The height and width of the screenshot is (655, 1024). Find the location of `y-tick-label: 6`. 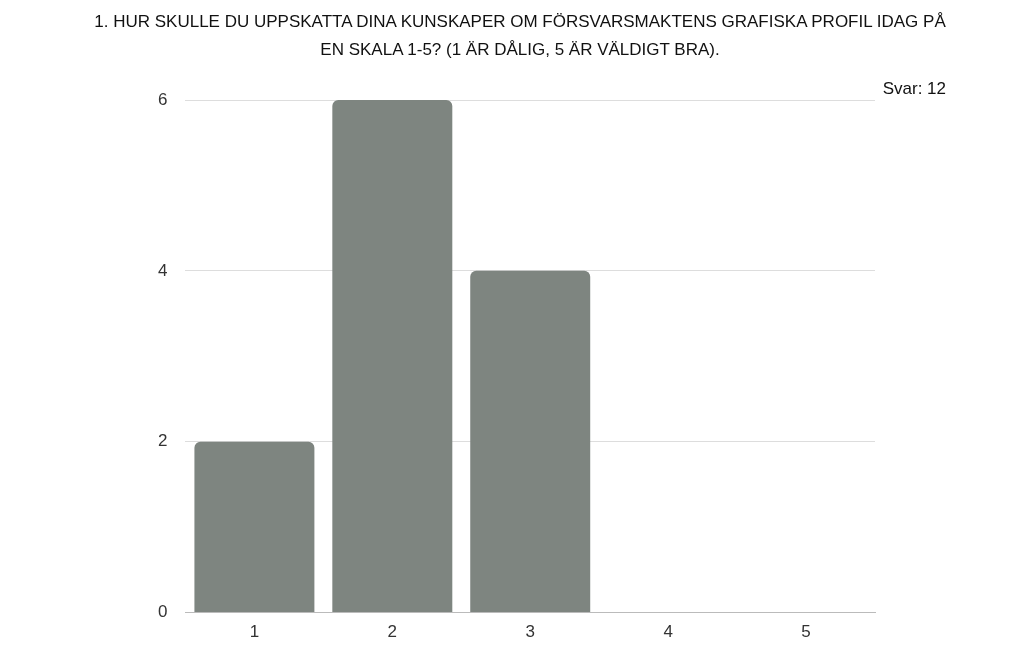

y-tick-label: 6 is located at coordinates (162, 99).